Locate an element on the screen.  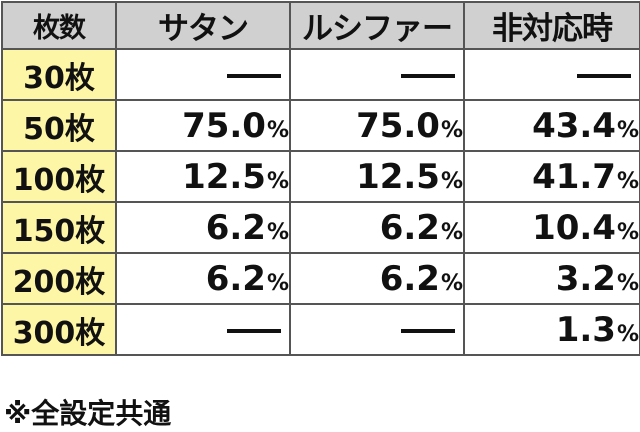
cell-value: 3.2 is located at coordinates (585, 278).